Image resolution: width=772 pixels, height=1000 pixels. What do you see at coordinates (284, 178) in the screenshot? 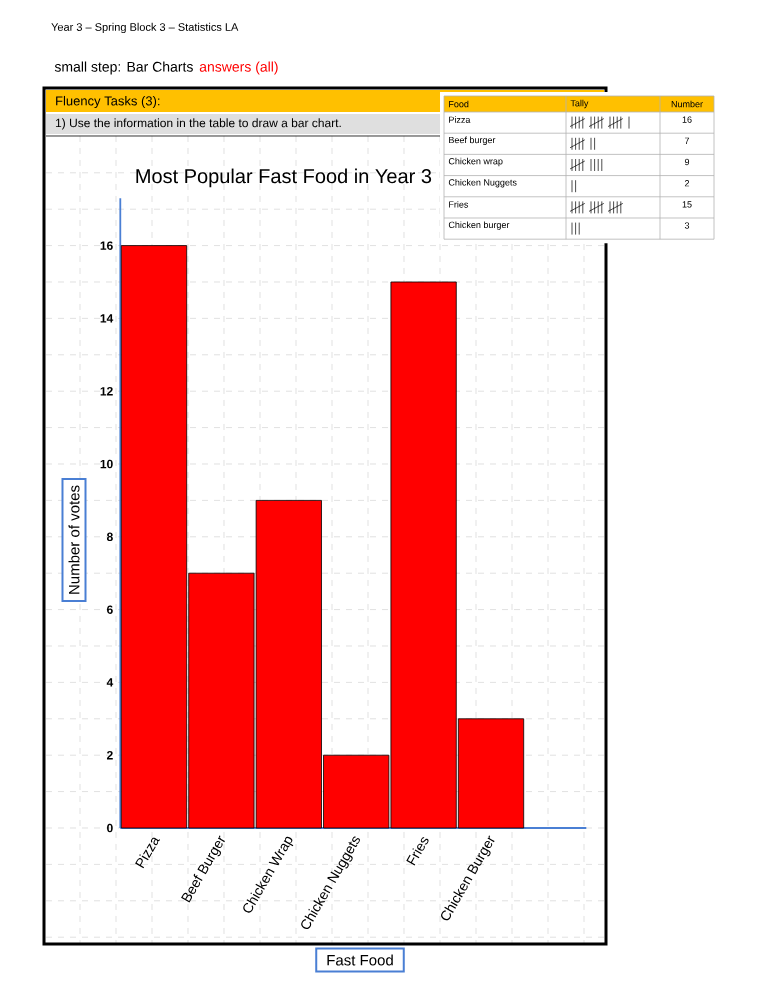
I see `chart-title: Most Popular Fast Food in Year 3` at bounding box center [284, 178].